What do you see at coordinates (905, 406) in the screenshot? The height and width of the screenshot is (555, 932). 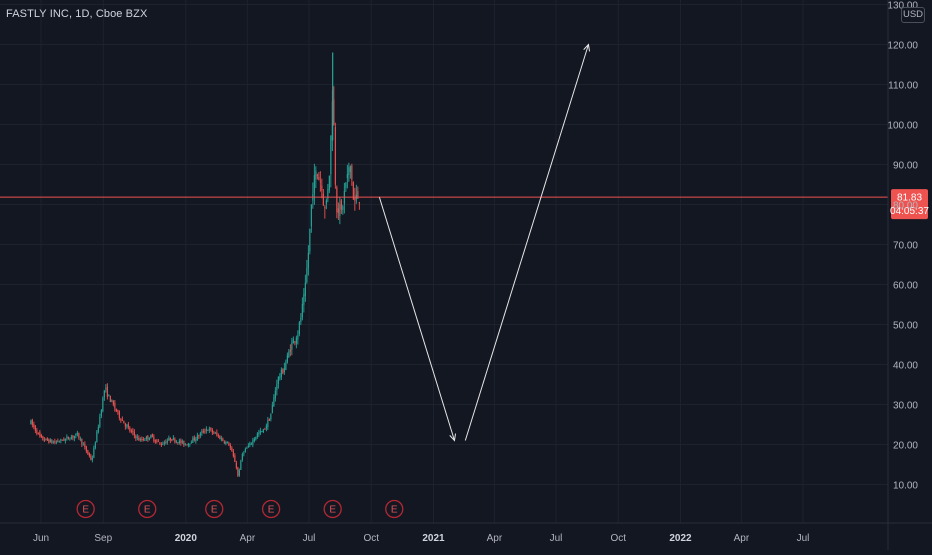 I see `y-tick-label: 30.00` at bounding box center [905, 406].